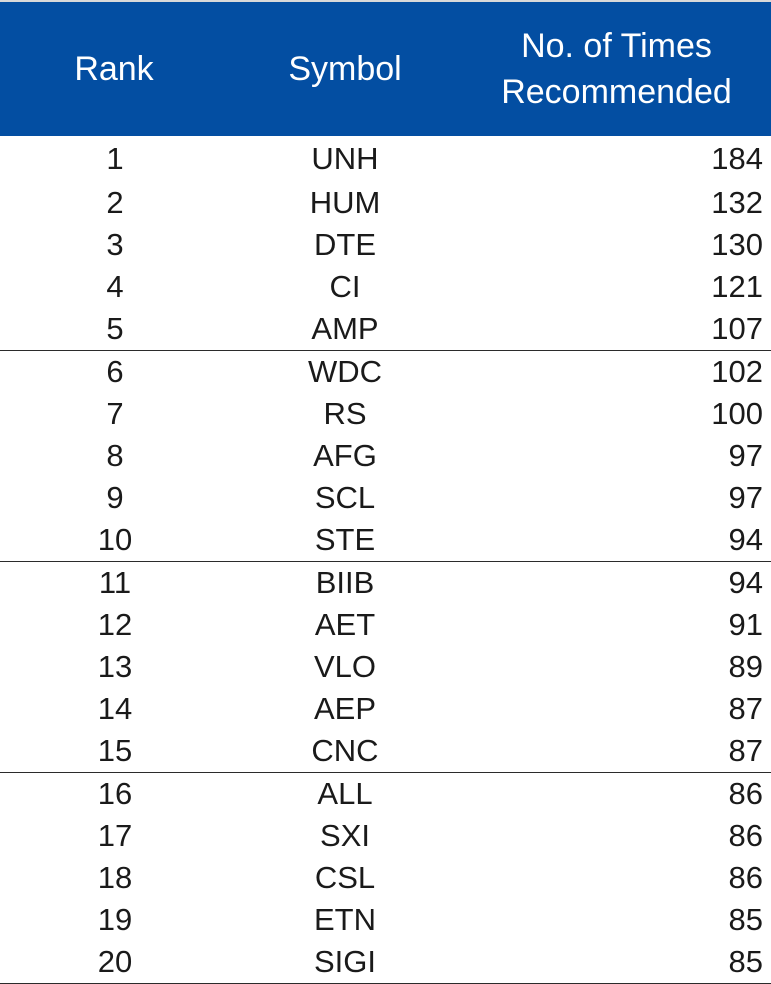 This screenshot has height=984, width=771. I want to click on rank-cell: 5, so click(115, 329).